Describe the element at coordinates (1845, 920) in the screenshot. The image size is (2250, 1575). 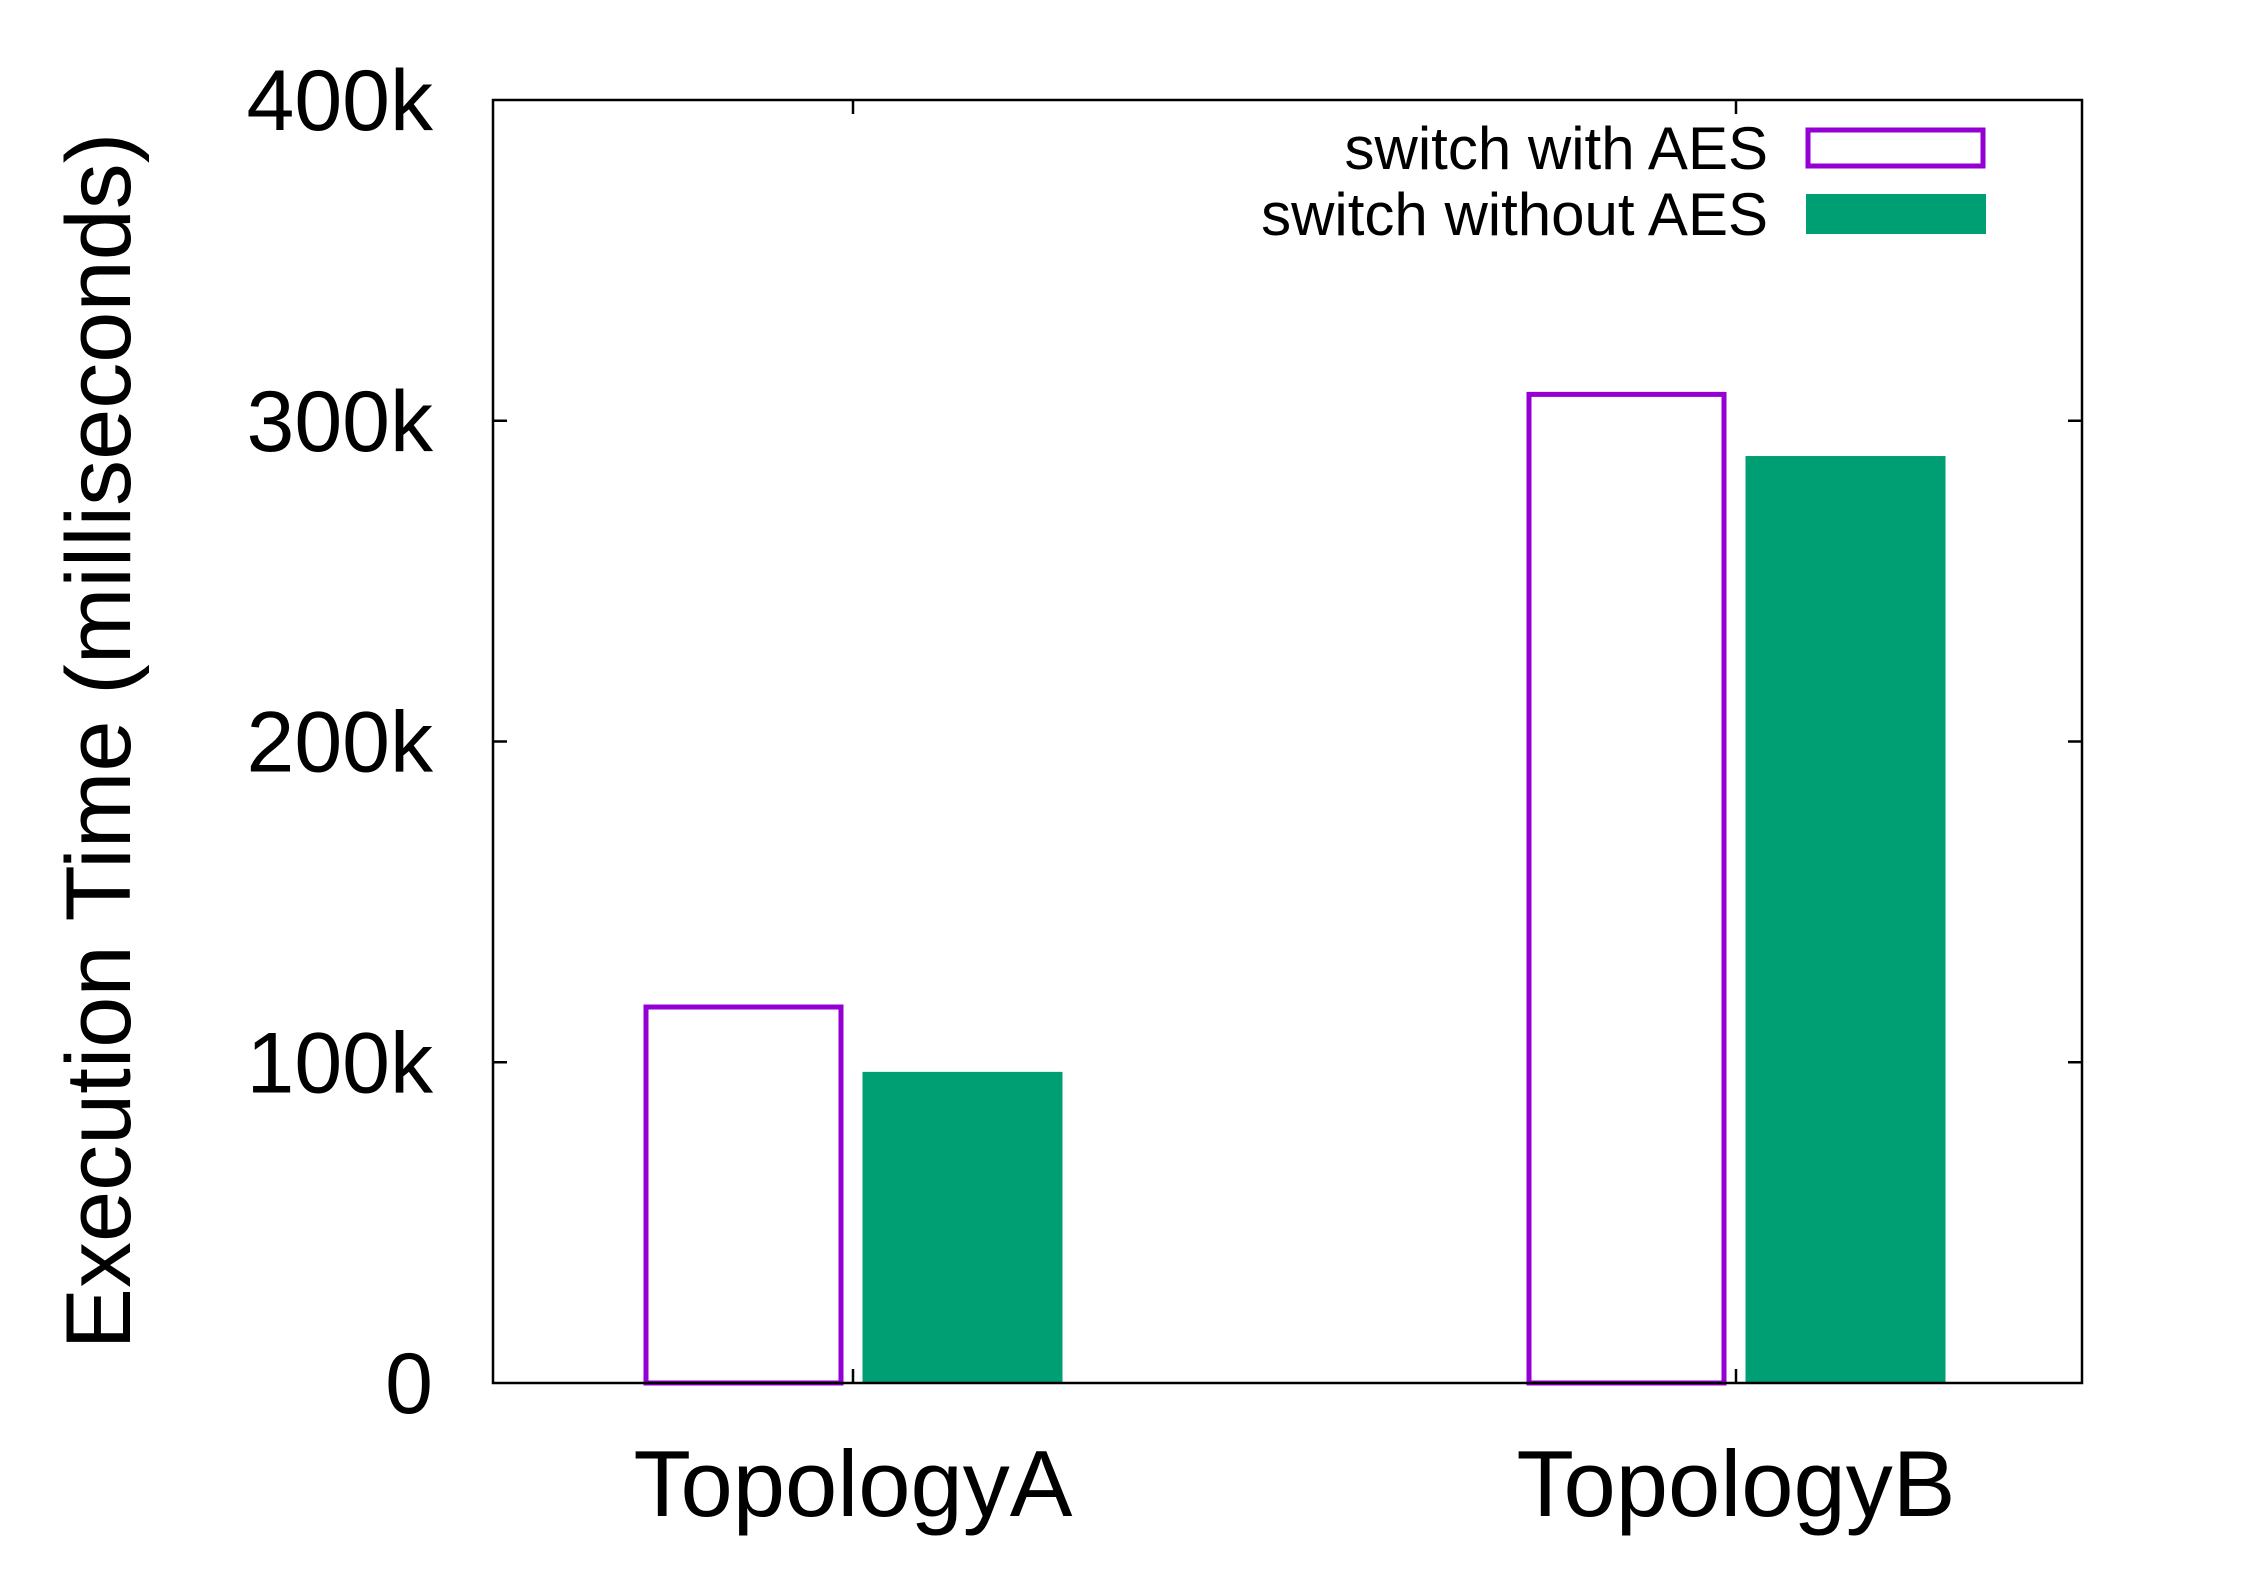
I see `bar-TopologyB-without-aes` at that location.